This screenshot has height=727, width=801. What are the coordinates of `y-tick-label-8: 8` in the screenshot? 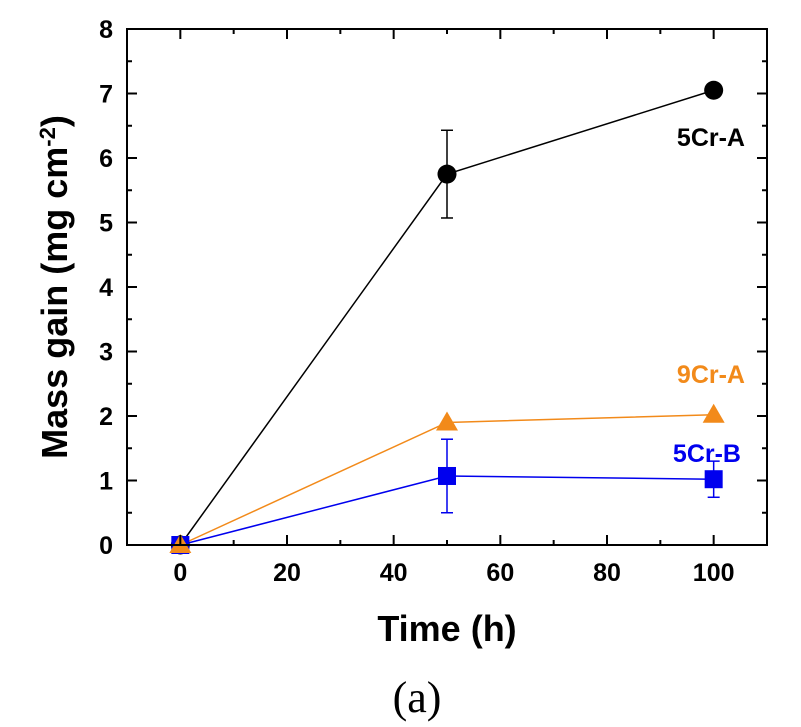 It's located at (106, 30).